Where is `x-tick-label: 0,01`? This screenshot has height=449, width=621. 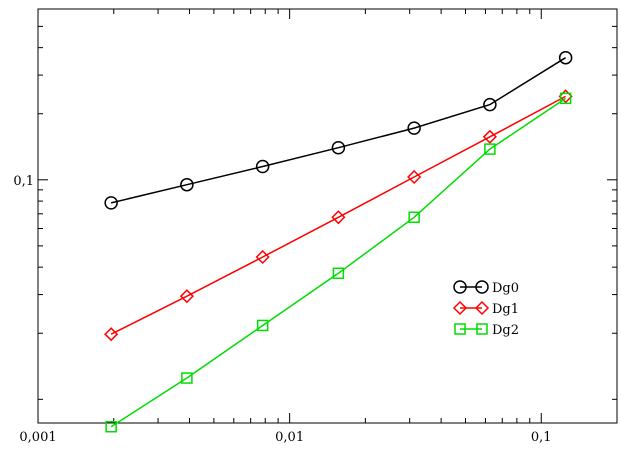
x-tick-label: 0,01 is located at coordinates (289, 437).